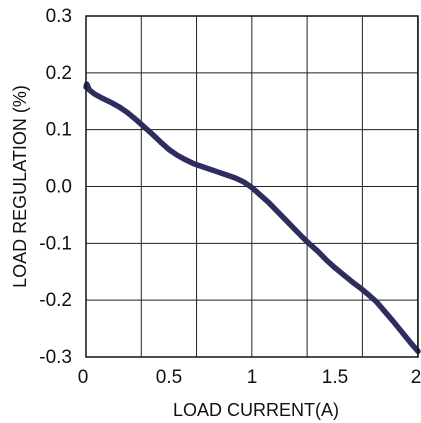 The image size is (421, 423). I want to click on y-tick-label: 0.3, so click(59, 16).